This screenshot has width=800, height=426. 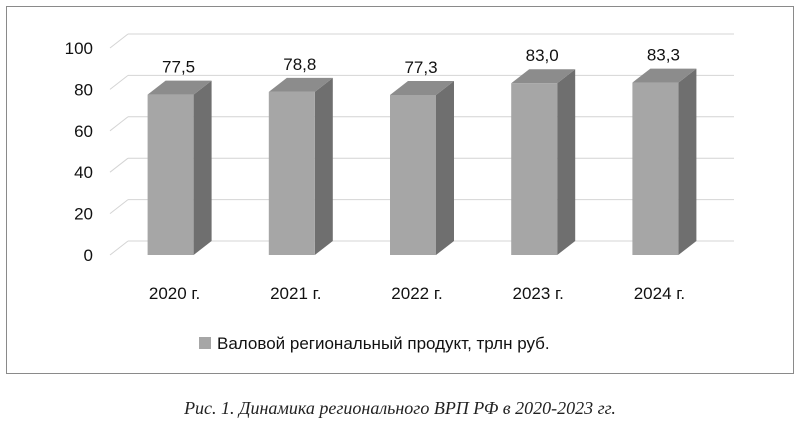 I want to click on y-tick-label: 60, so click(x=83, y=131).